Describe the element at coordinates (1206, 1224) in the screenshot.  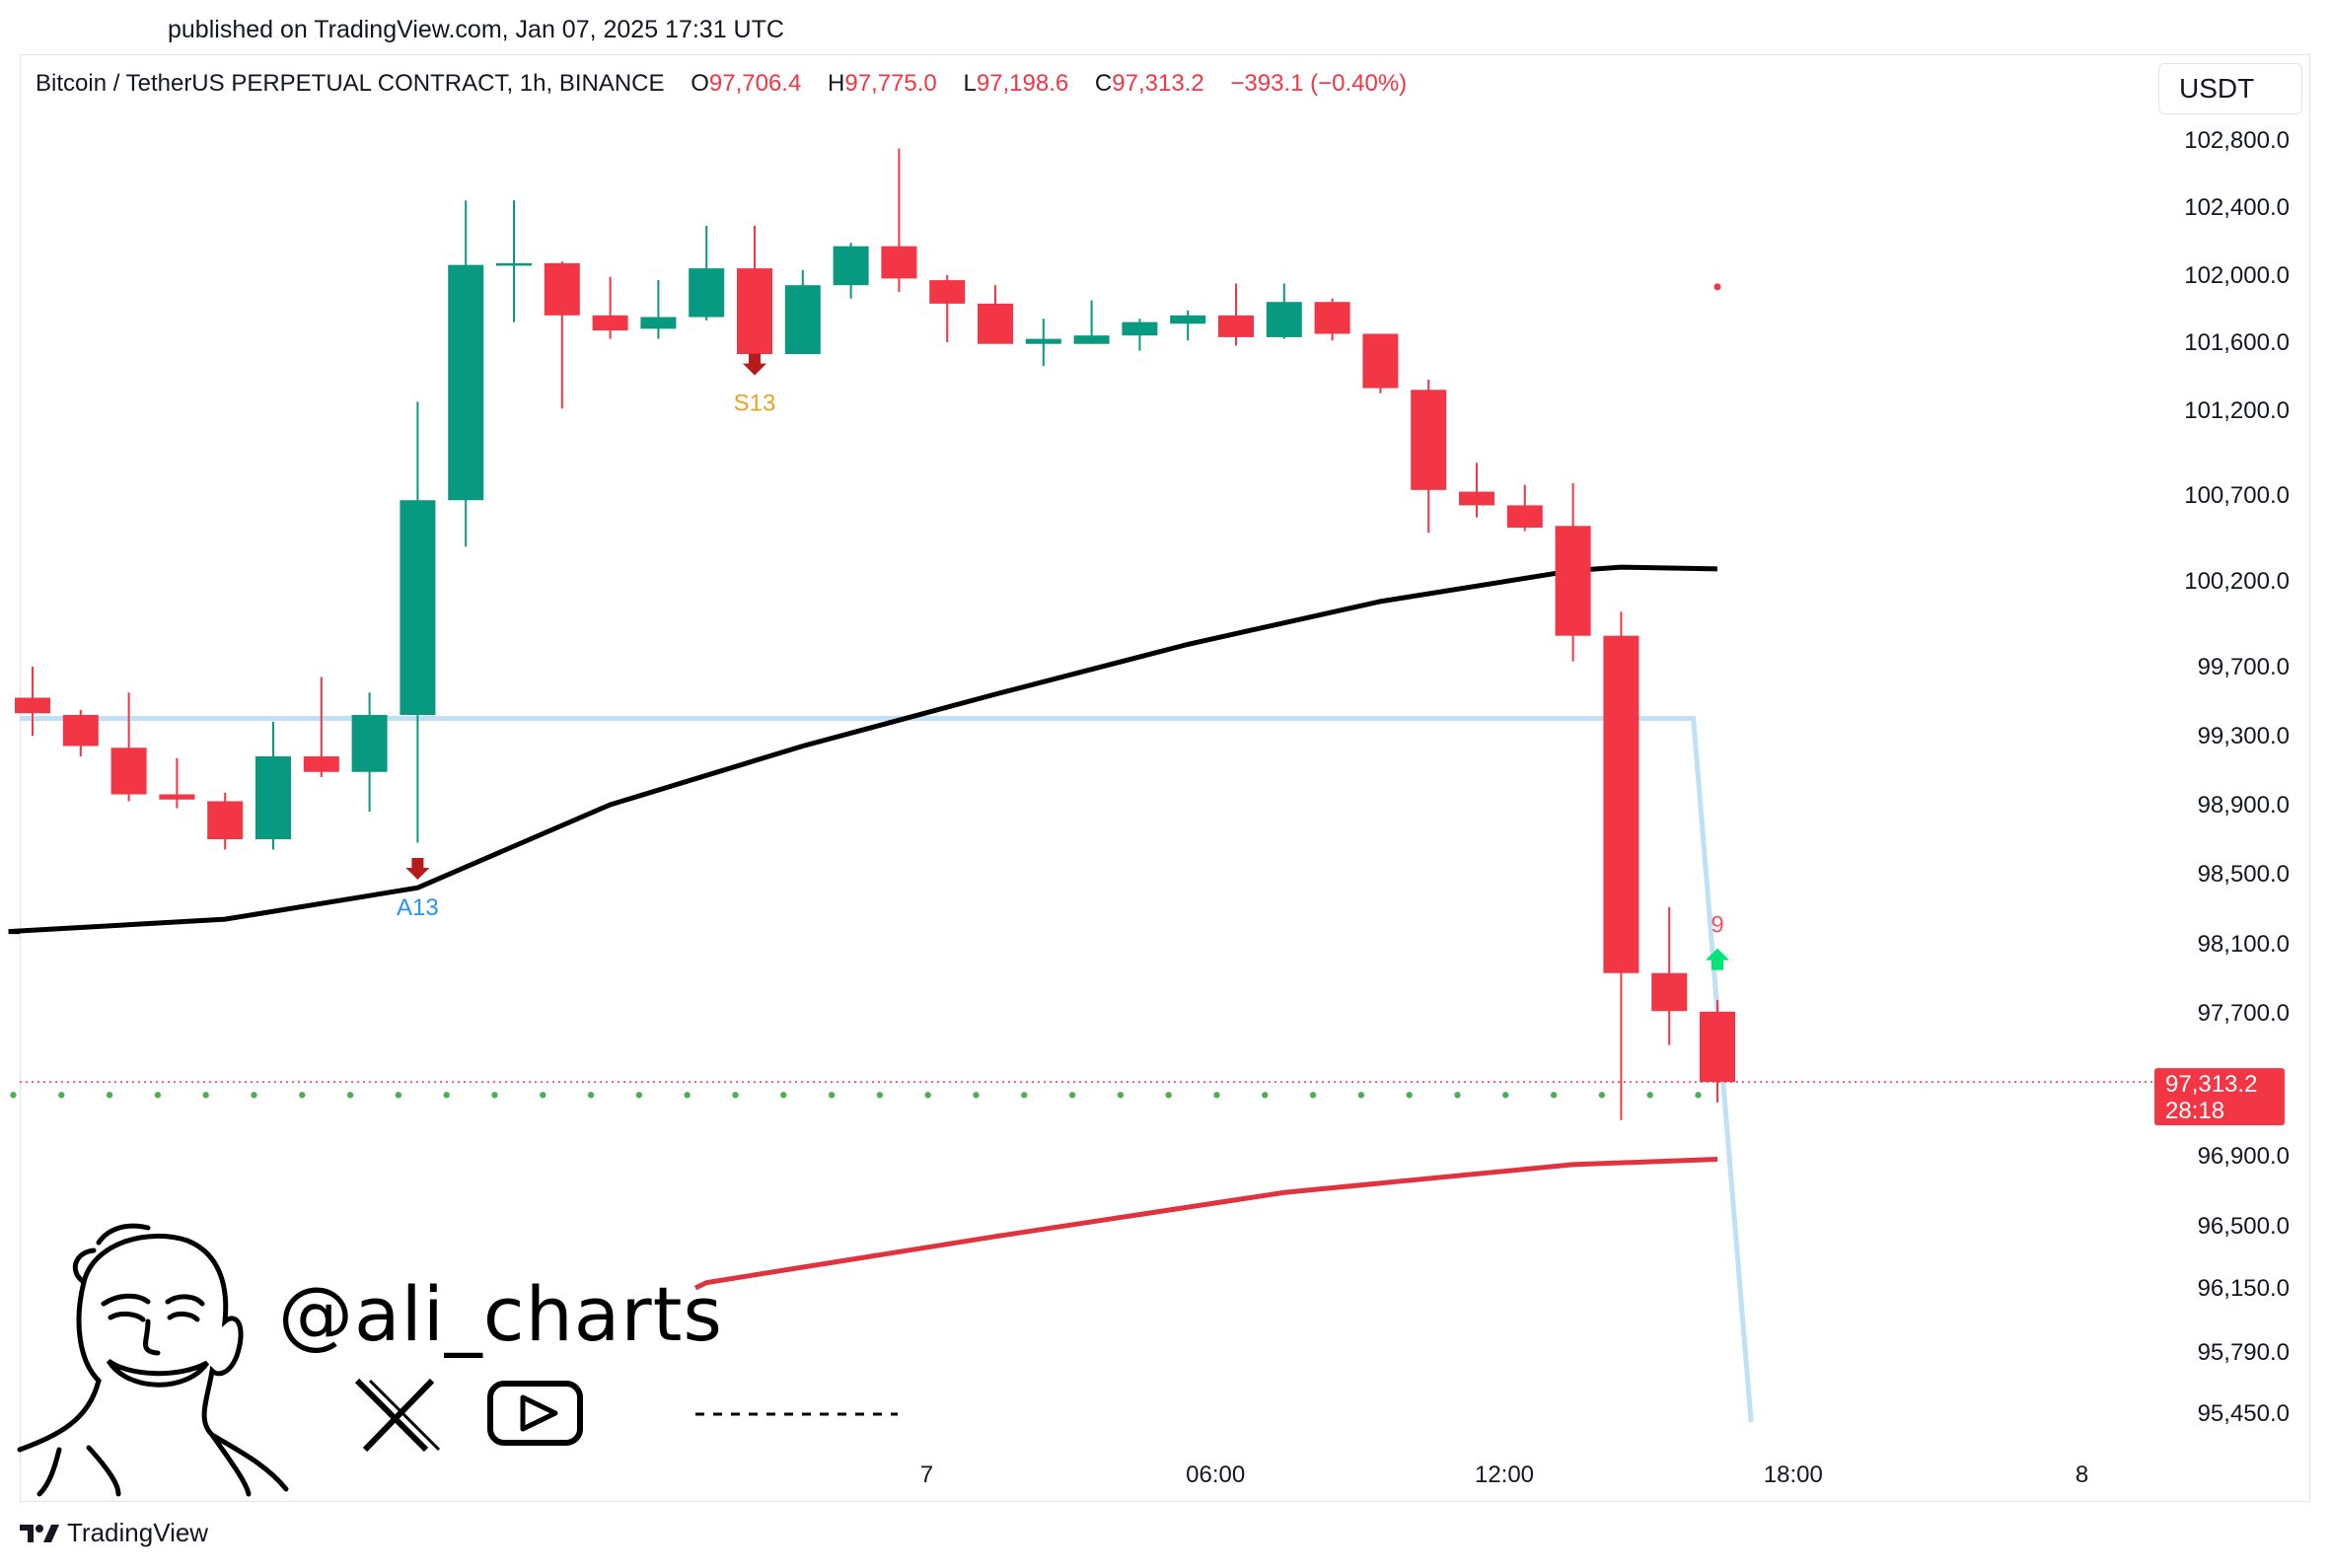
I see `moving-average-red` at that location.